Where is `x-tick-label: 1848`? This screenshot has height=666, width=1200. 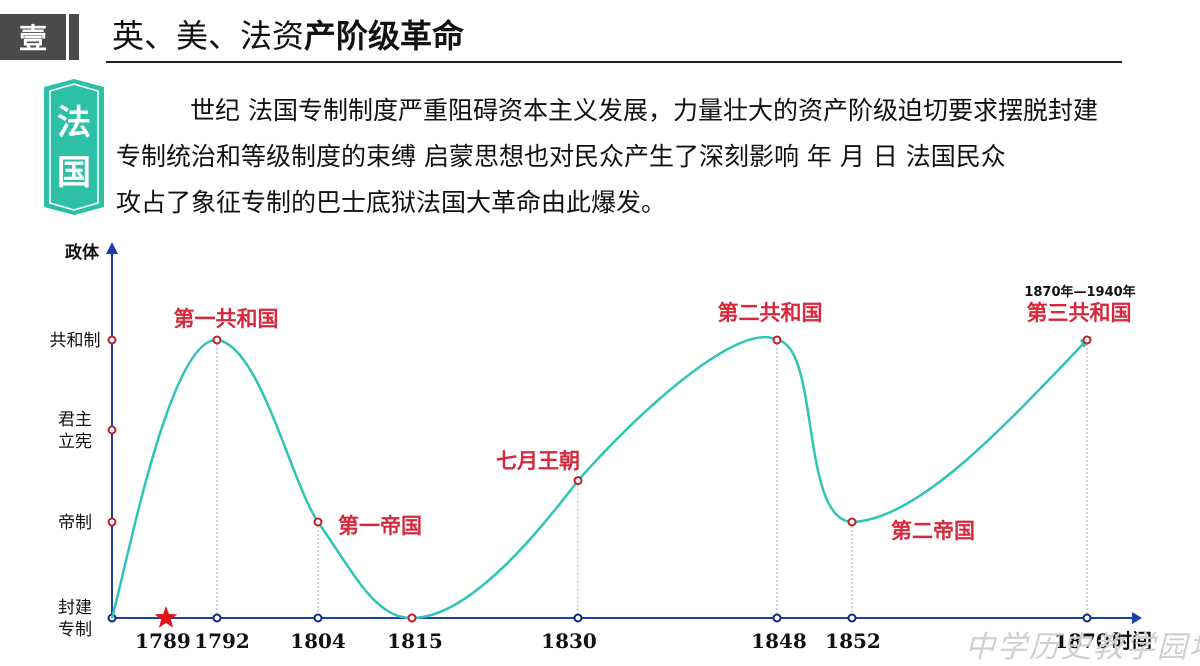
x-tick-label: 1848 is located at coordinates (779, 641).